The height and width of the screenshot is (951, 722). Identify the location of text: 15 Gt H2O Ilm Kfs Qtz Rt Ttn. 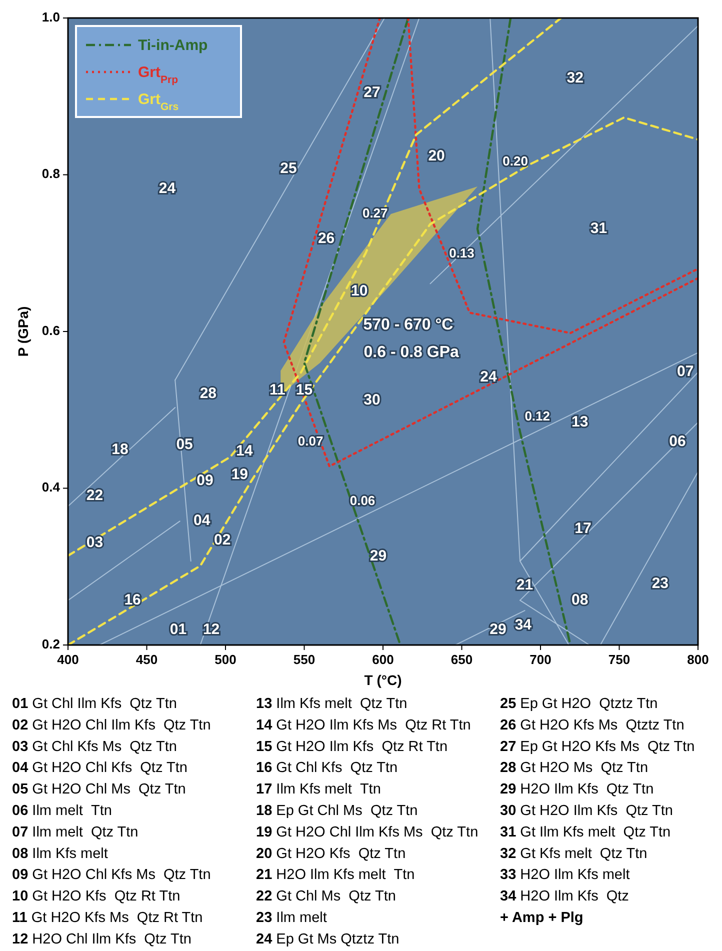
(352, 746).